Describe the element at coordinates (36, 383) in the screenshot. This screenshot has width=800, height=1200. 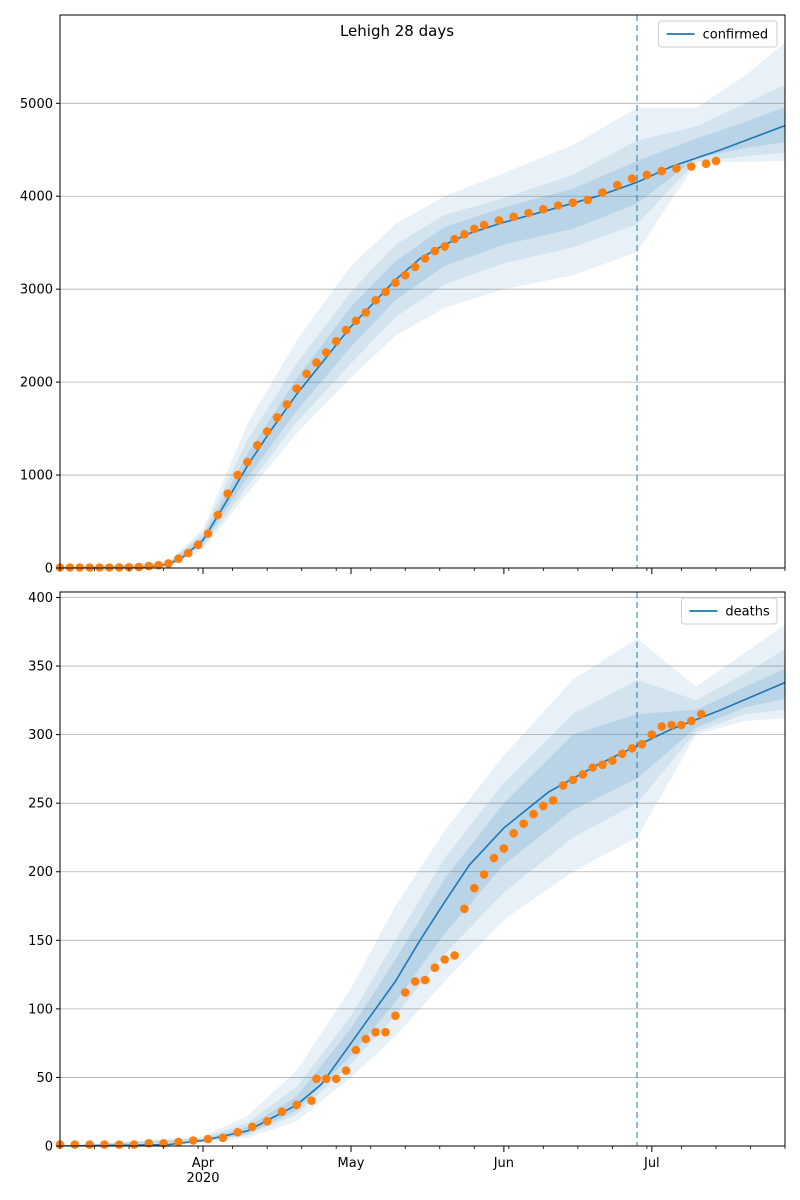
I see `chart0-y-tick-label-2: 2000` at that location.